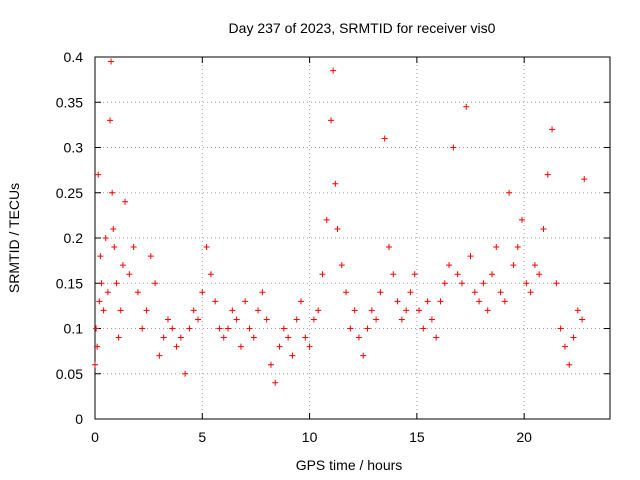 The image size is (640, 480). Describe the element at coordinates (417, 437) in the screenshot. I see `x-tick-label: 15` at that location.